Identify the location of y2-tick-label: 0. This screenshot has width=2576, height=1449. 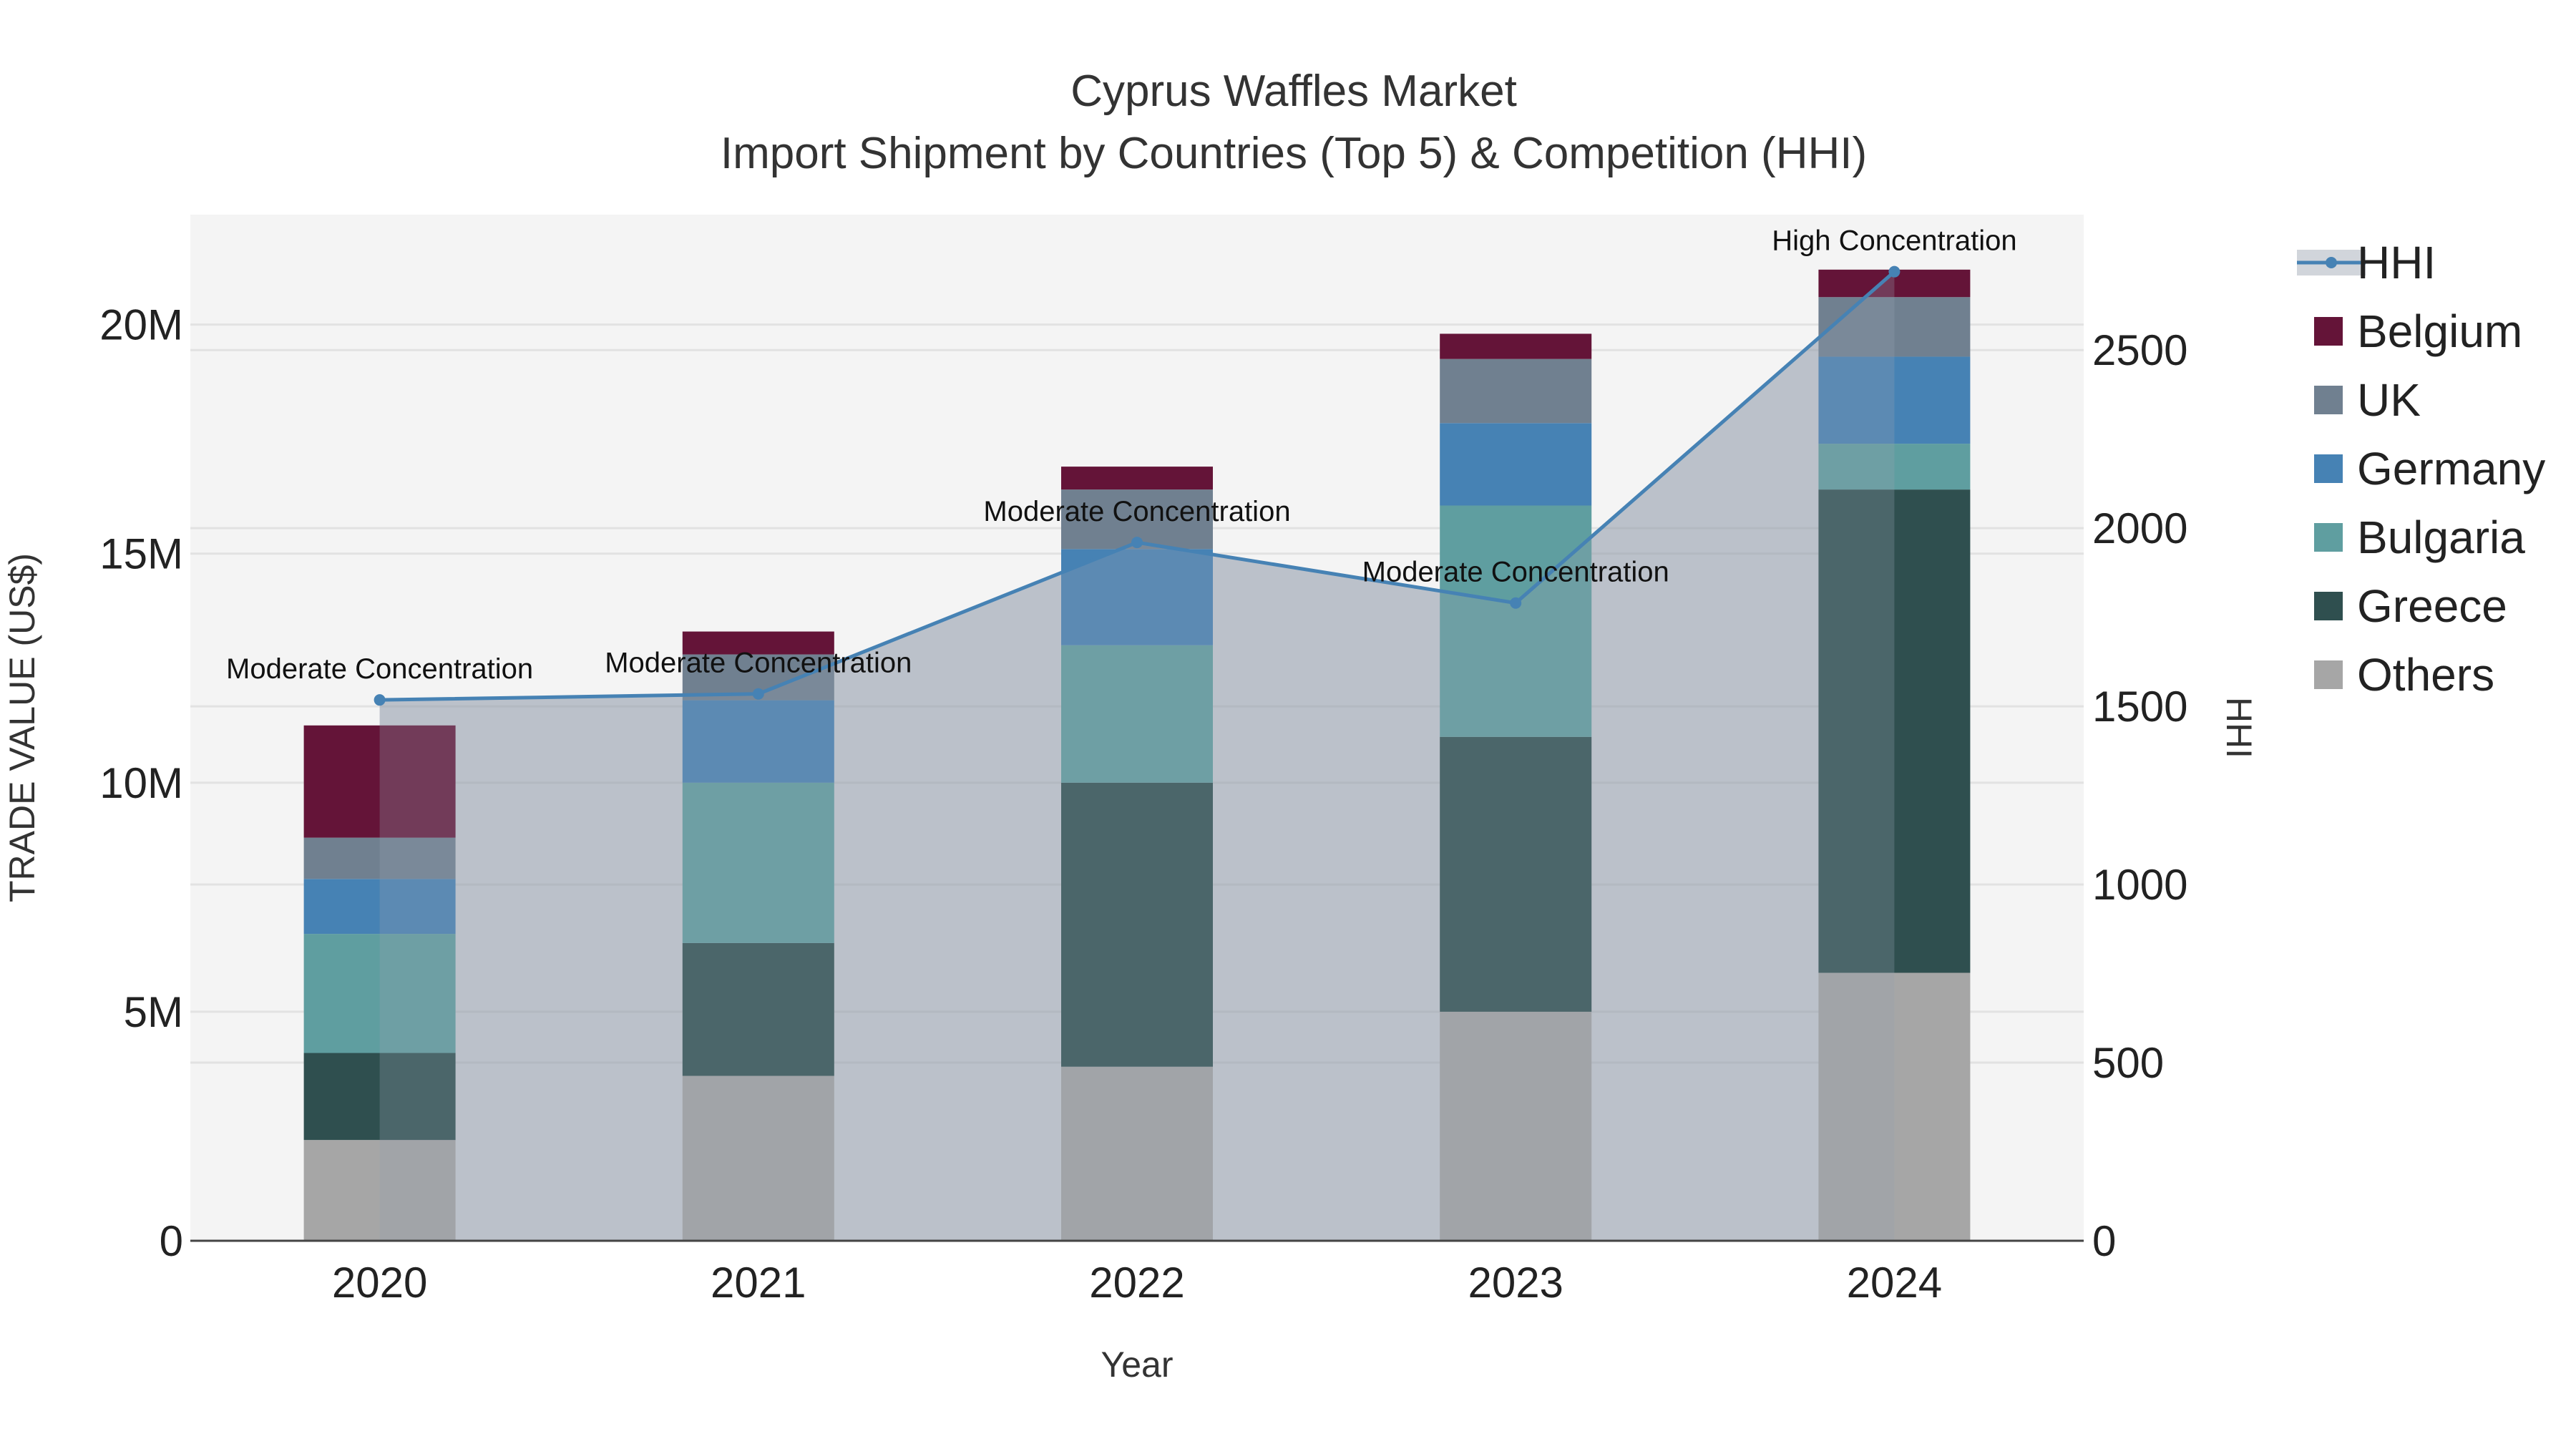
(2104, 1241).